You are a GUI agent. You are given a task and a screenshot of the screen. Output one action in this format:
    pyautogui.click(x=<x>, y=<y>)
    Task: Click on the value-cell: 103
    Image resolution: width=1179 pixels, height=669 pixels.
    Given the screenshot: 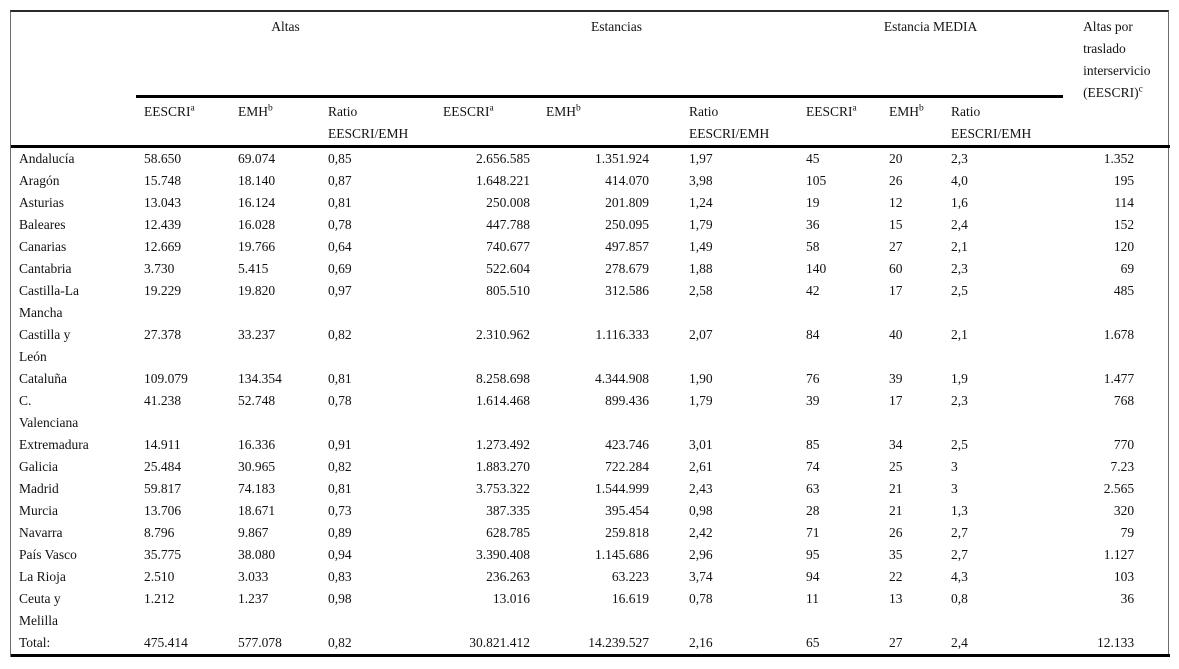 What is the action you would take?
    pyautogui.click(x=1124, y=576)
    